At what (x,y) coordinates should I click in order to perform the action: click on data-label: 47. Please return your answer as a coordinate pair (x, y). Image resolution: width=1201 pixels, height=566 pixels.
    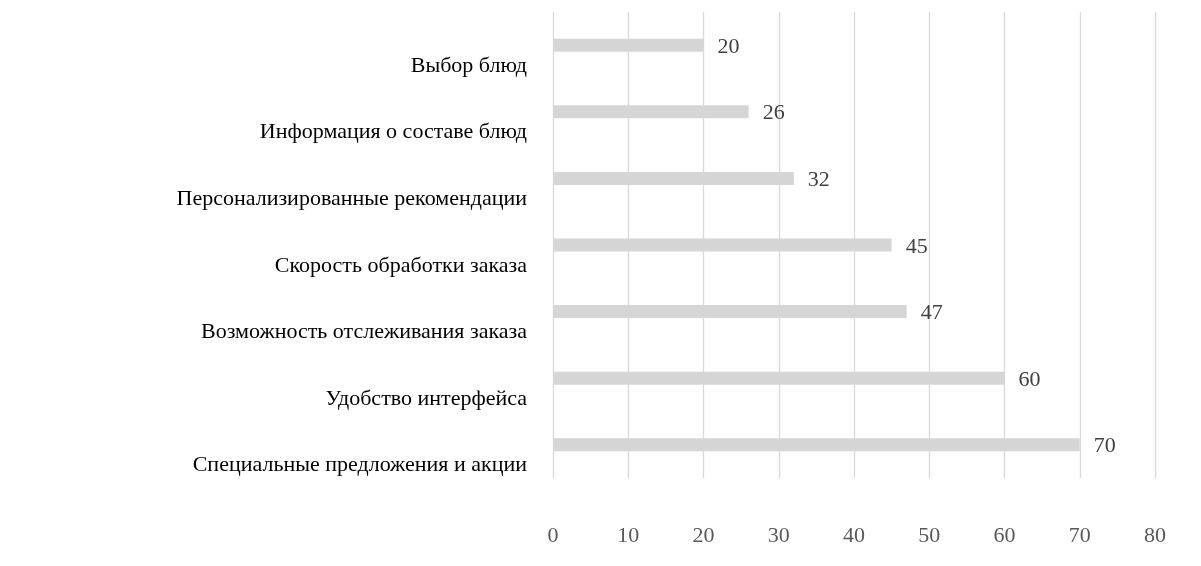
    Looking at the image, I should click on (931, 312).